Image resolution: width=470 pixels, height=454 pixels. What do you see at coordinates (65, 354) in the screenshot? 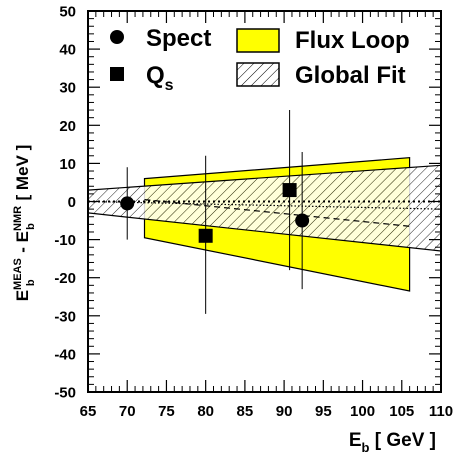
I see `y-tick-label--40: -40` at bounding box center [65, 354].